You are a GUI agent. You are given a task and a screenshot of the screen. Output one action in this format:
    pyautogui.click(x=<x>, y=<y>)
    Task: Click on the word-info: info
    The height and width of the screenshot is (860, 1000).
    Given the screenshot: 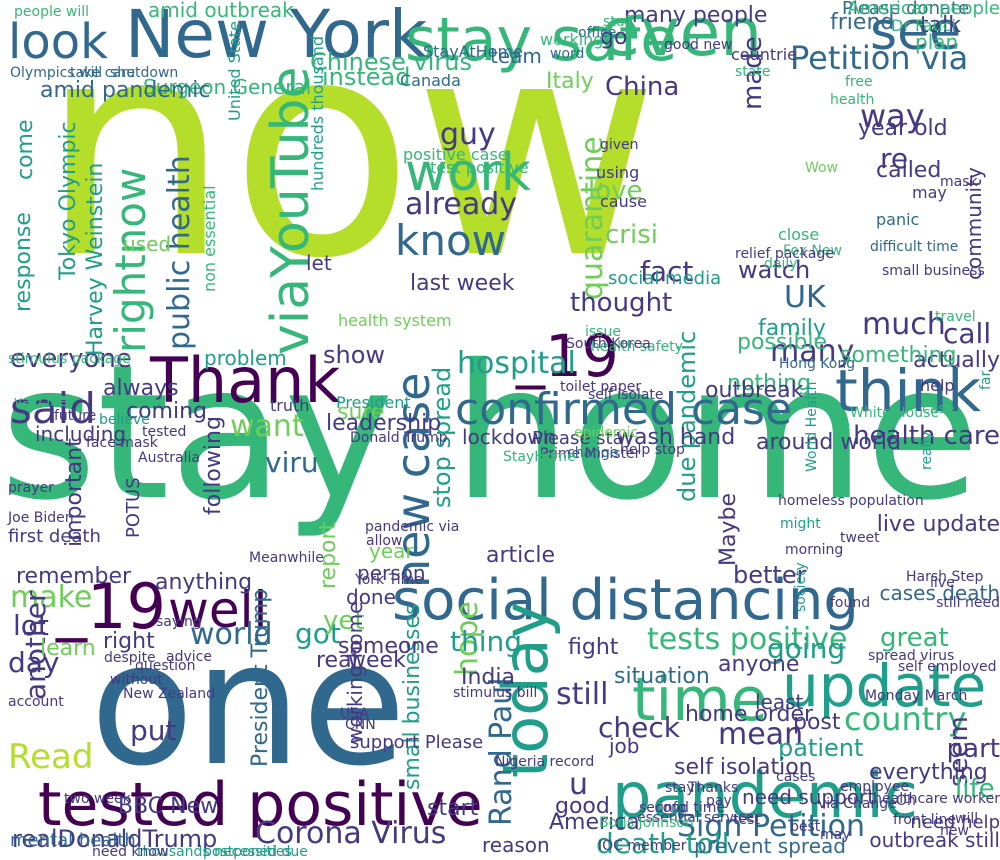 What is the action you would take?
    pyautogui.click(x=673, y=808)
    